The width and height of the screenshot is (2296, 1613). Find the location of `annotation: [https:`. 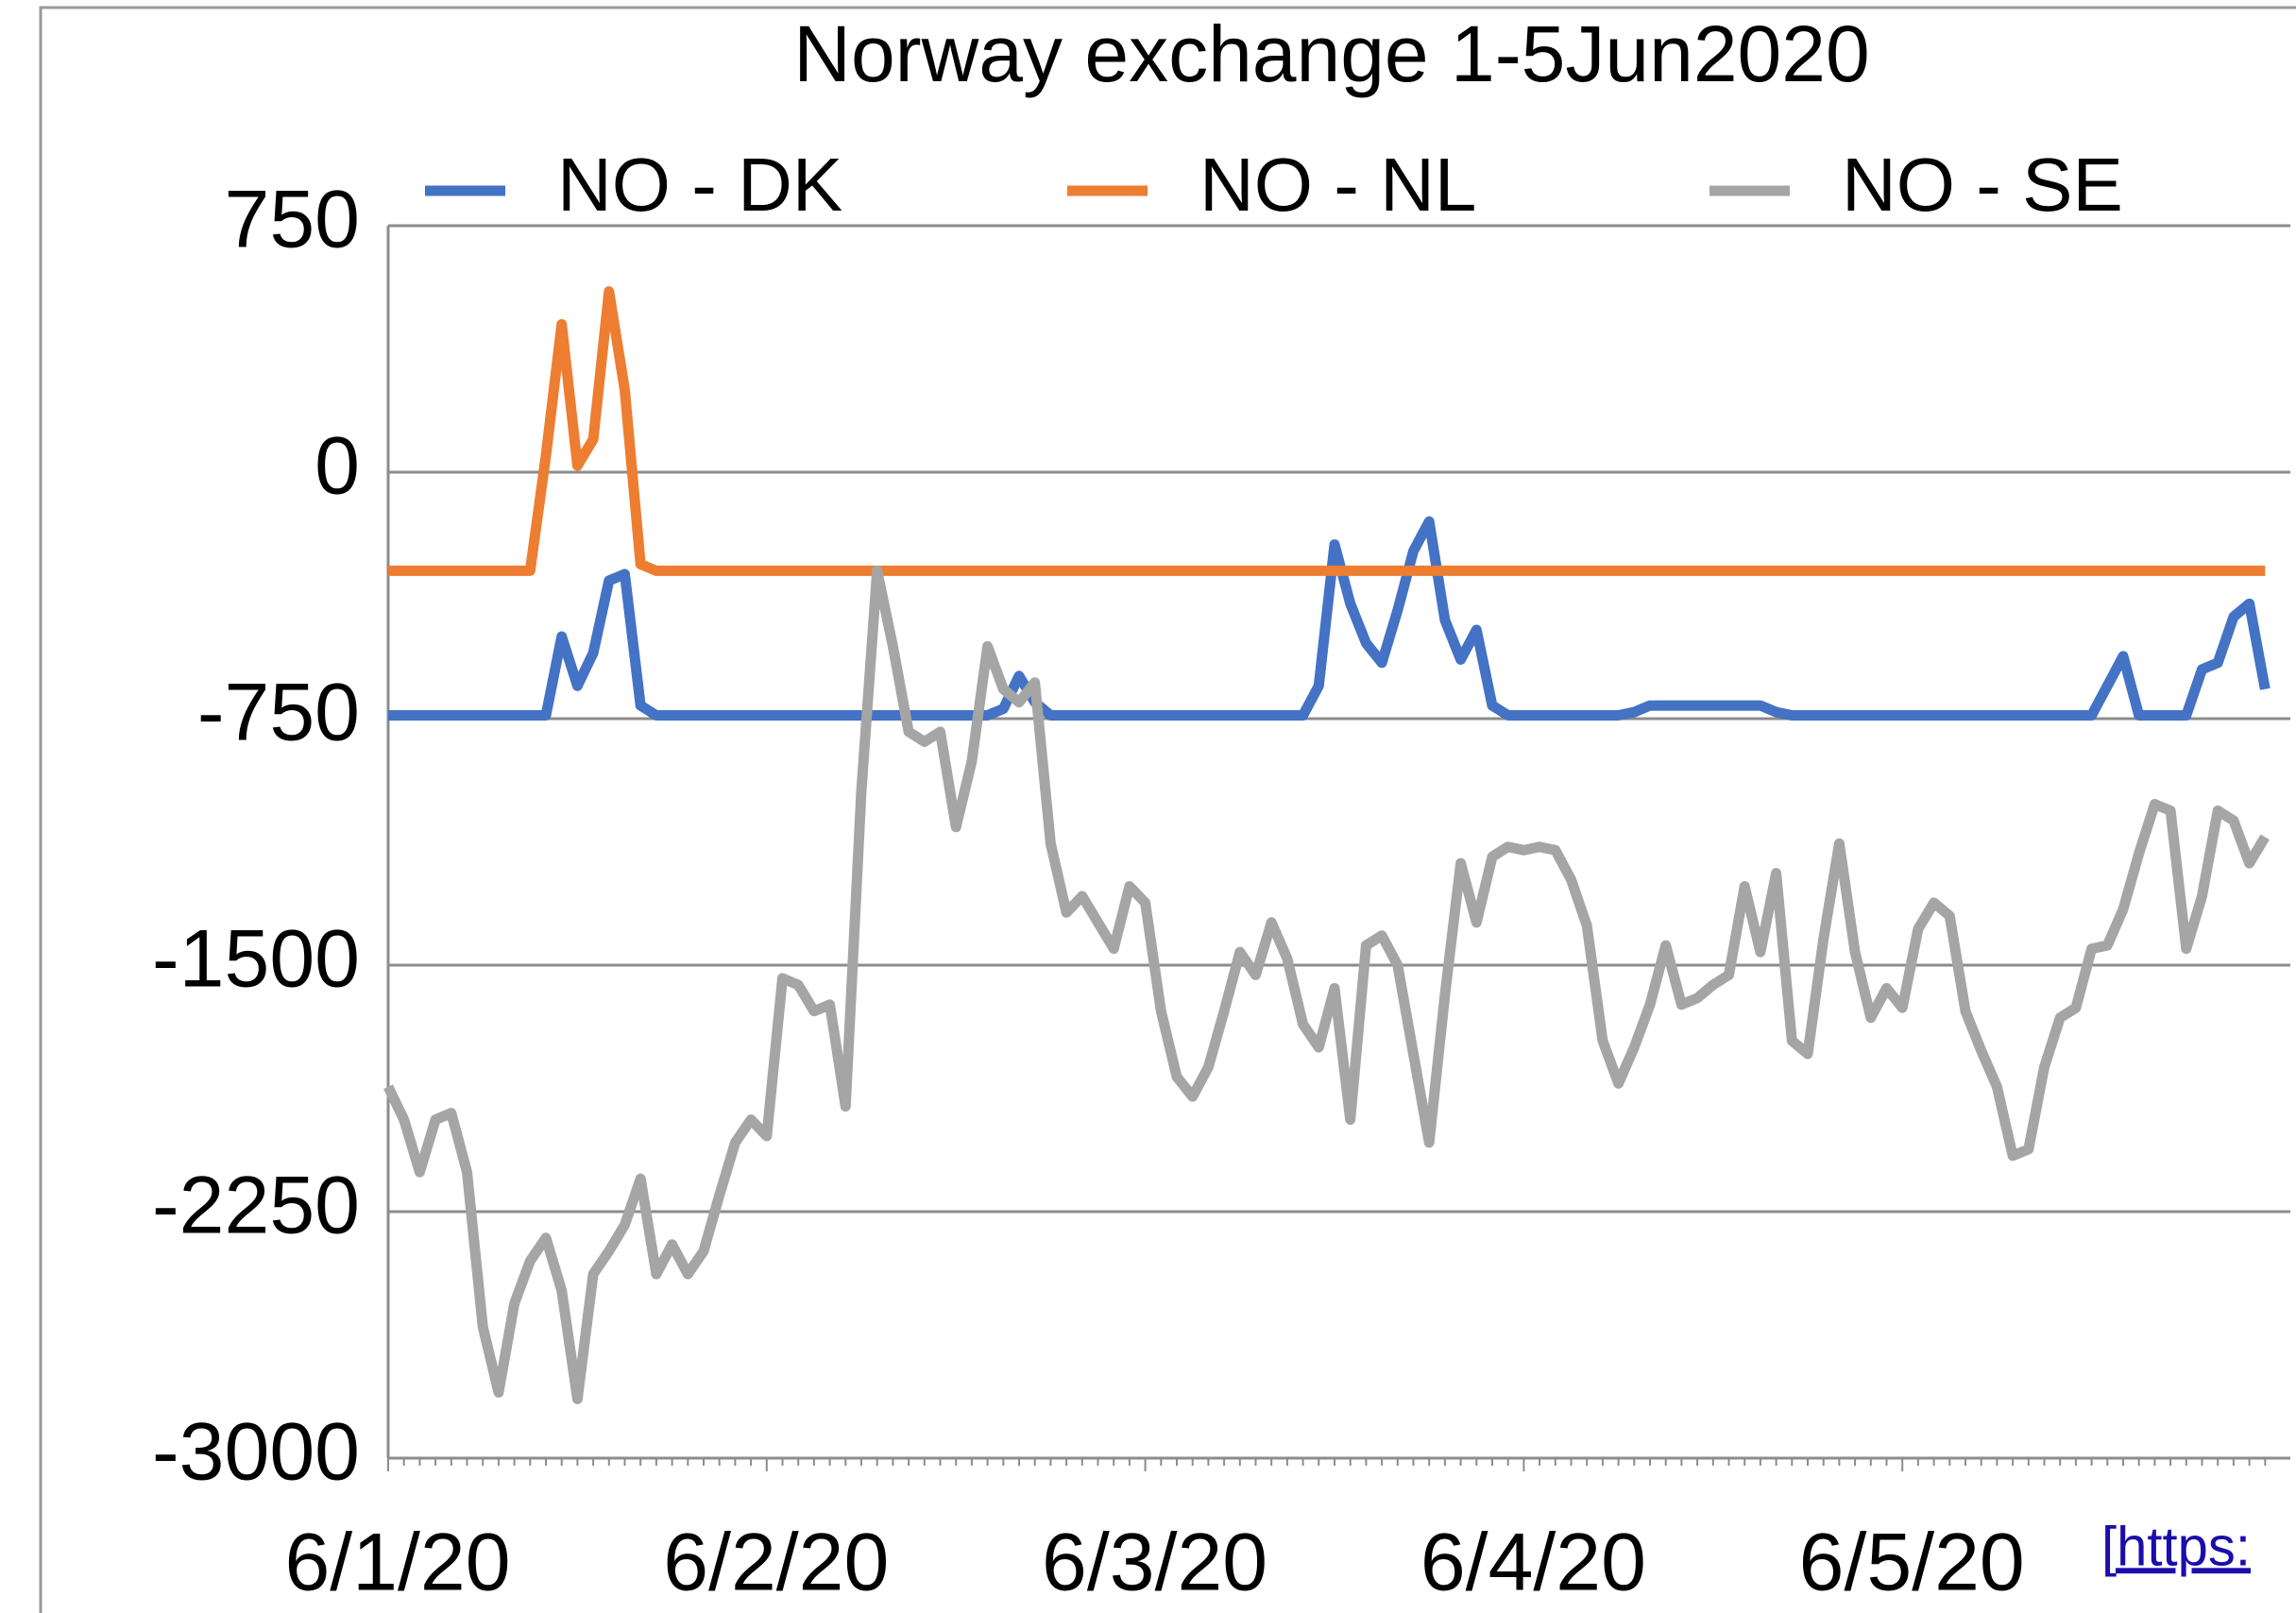

annotation: [https: is located at coordinates (2176, 1546).